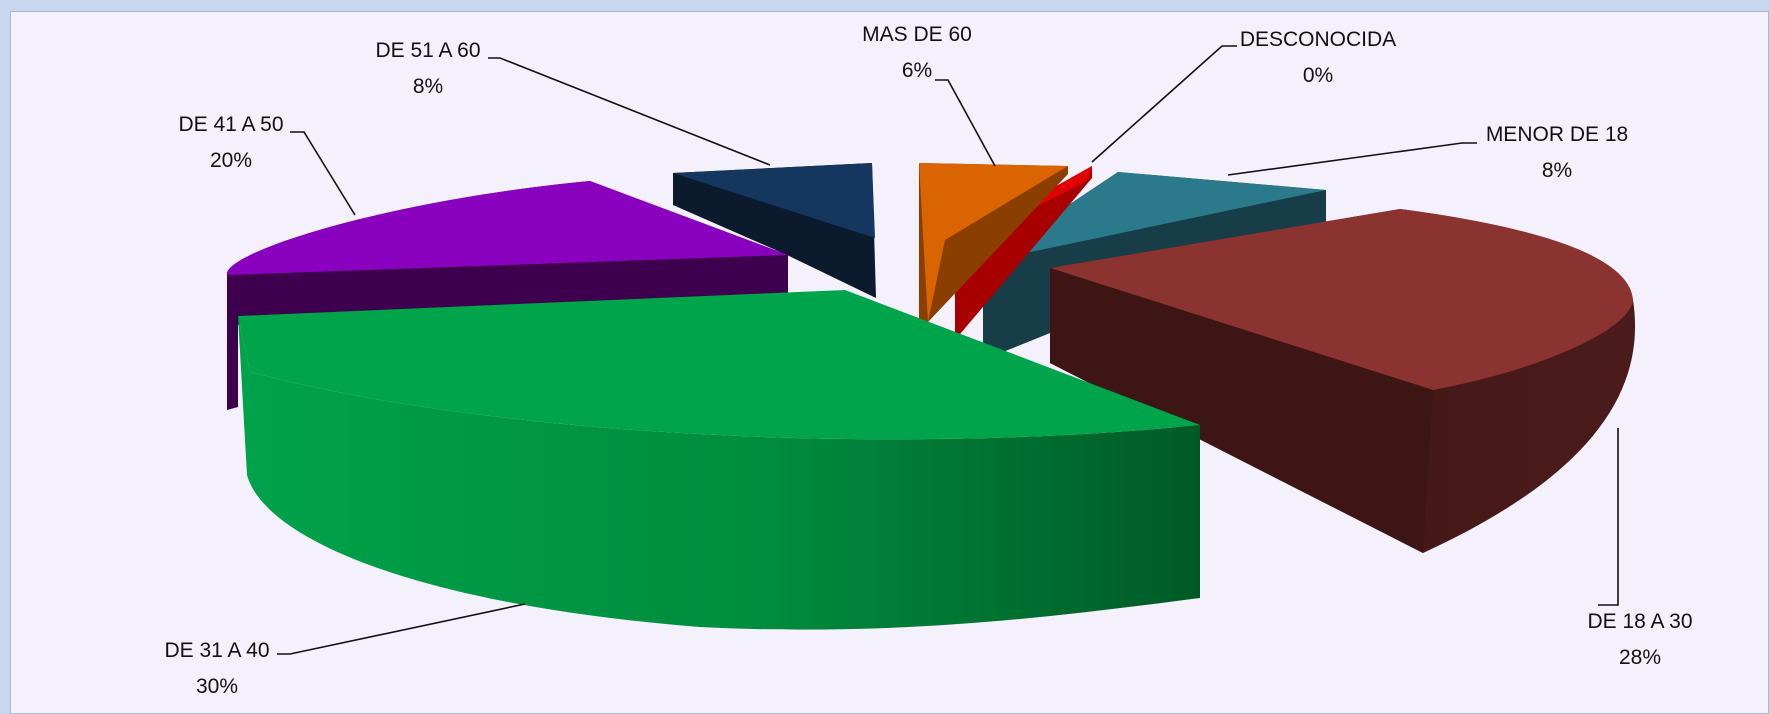 The width and height of the screenshot is (1769, 714). Describe the element at coordinates (216, 650) in the screenshot. I see `slice-label-de-31-a-40: DE 31 A 40` at that location.